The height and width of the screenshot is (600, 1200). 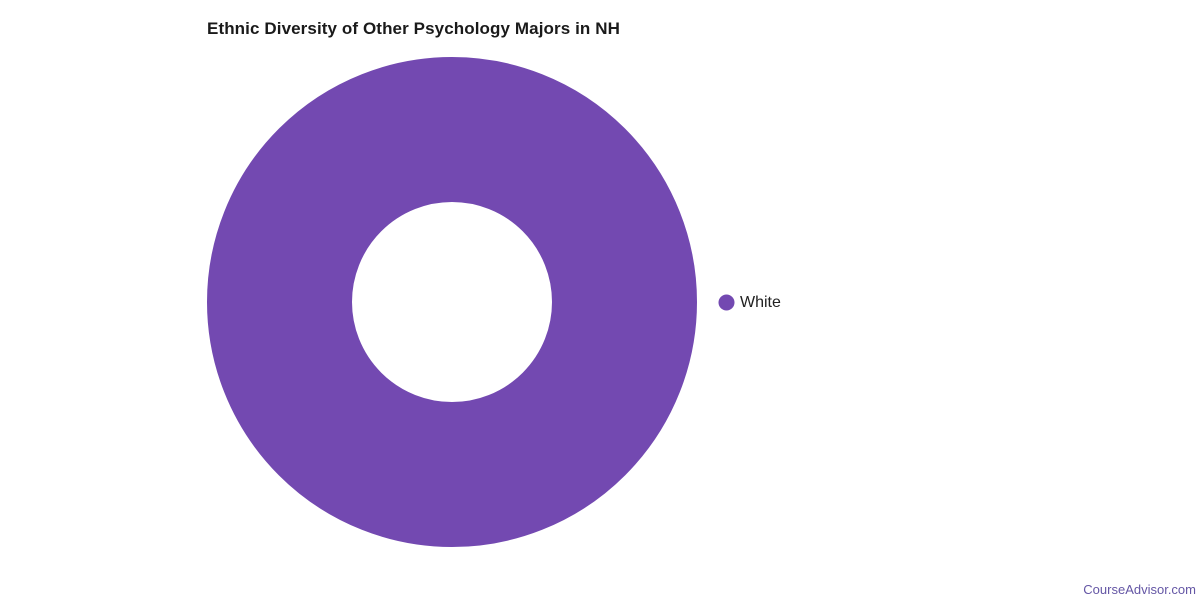 I want to click on legend-item-white: White, so click(x=749, y=302).